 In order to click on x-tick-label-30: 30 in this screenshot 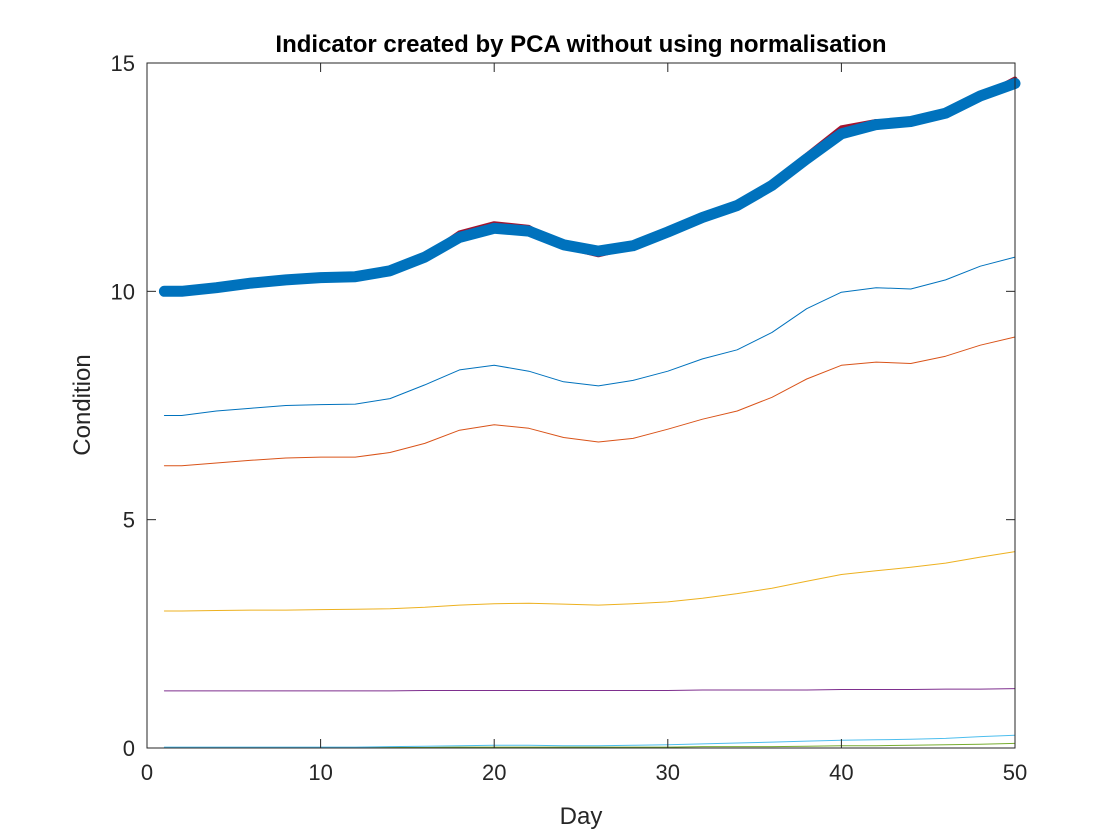, I will do `click(668, 772)`.